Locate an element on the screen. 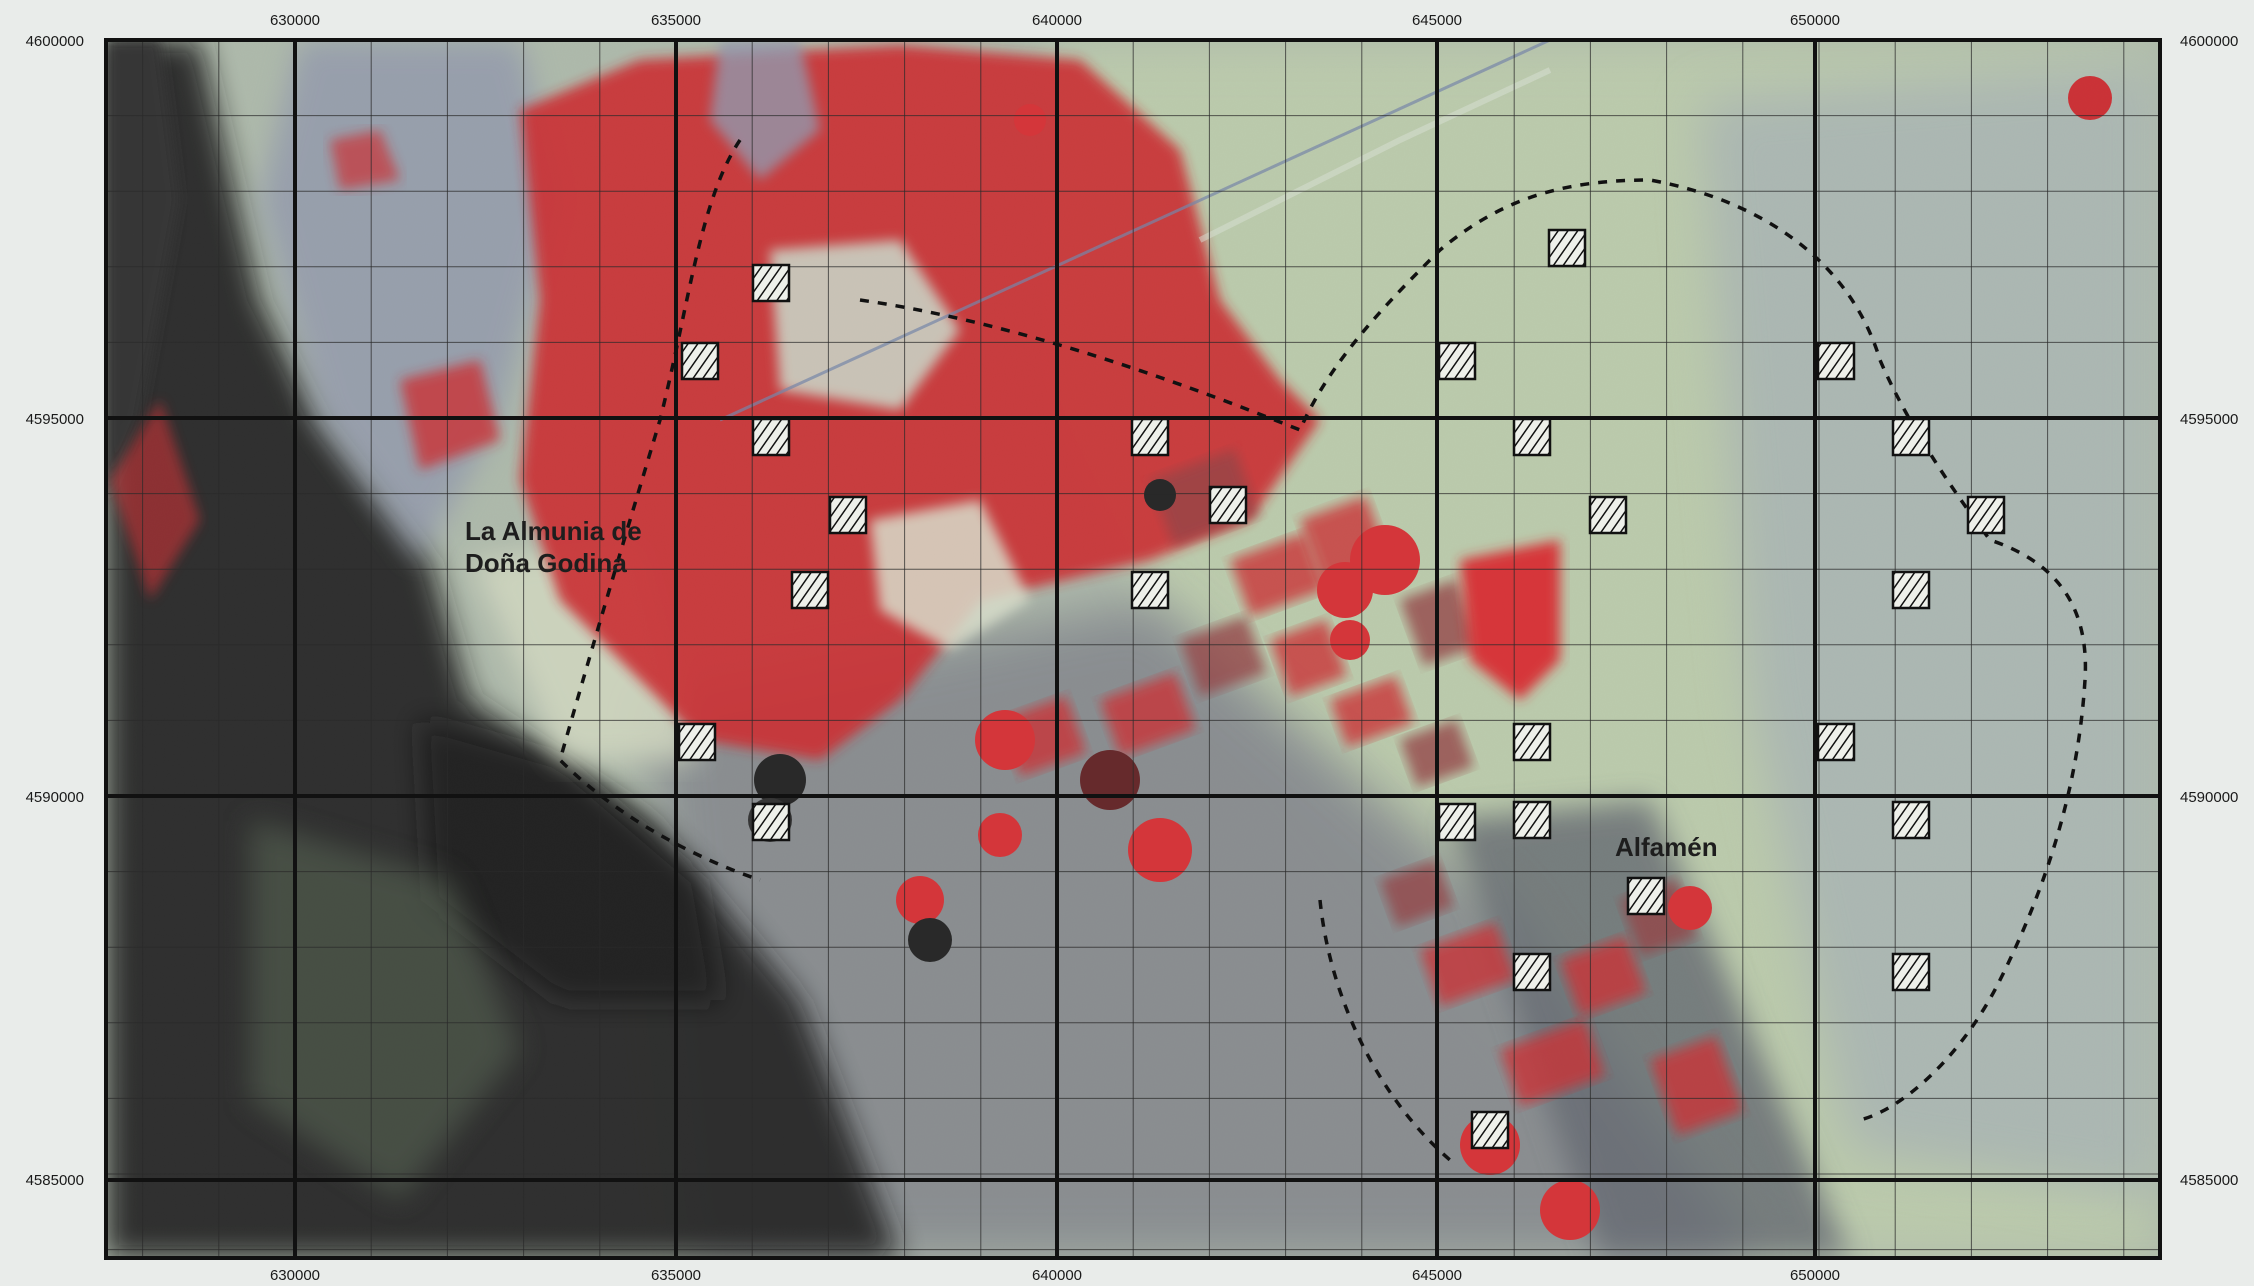 This screenshot has height=1286, width=2254. x-tick-bottom-650000: 650000 is located at coordinates (1815, 1275).